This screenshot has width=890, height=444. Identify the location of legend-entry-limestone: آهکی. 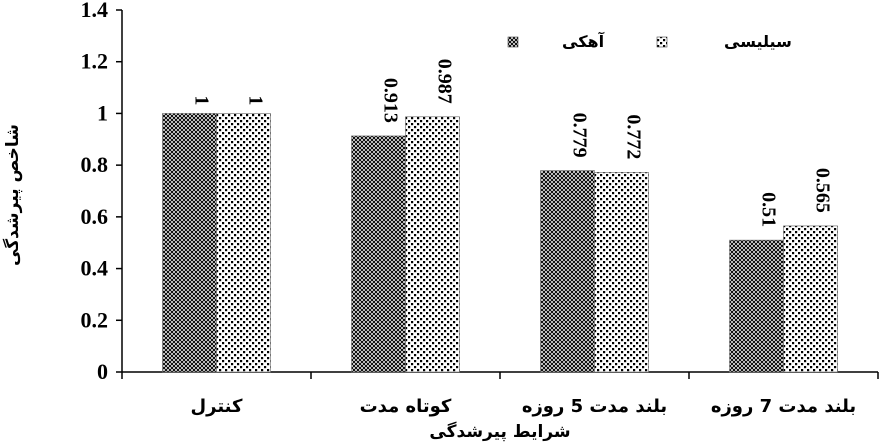
(556, 41).